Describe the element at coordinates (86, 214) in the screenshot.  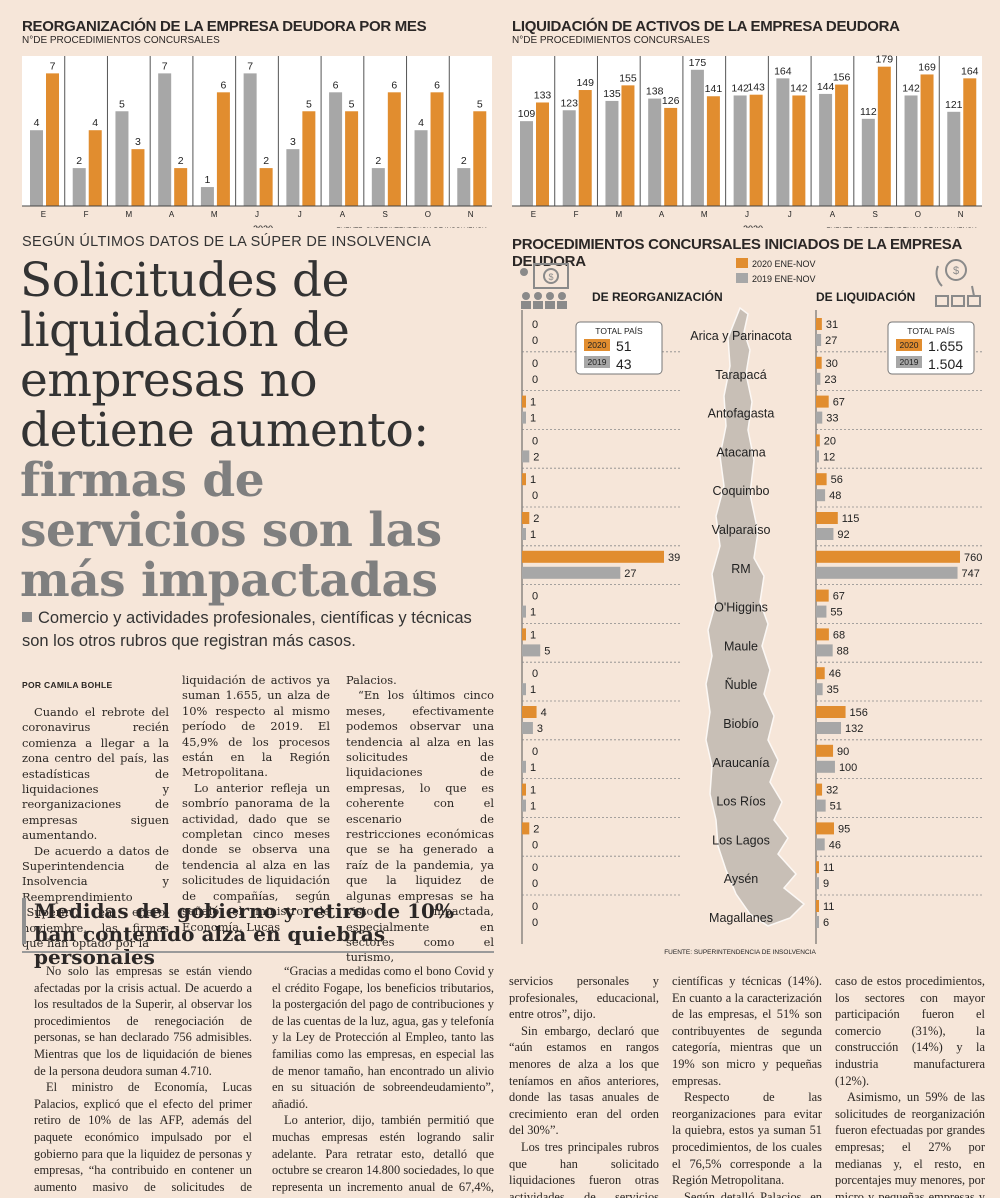
I see `tick-label: F` at that location.